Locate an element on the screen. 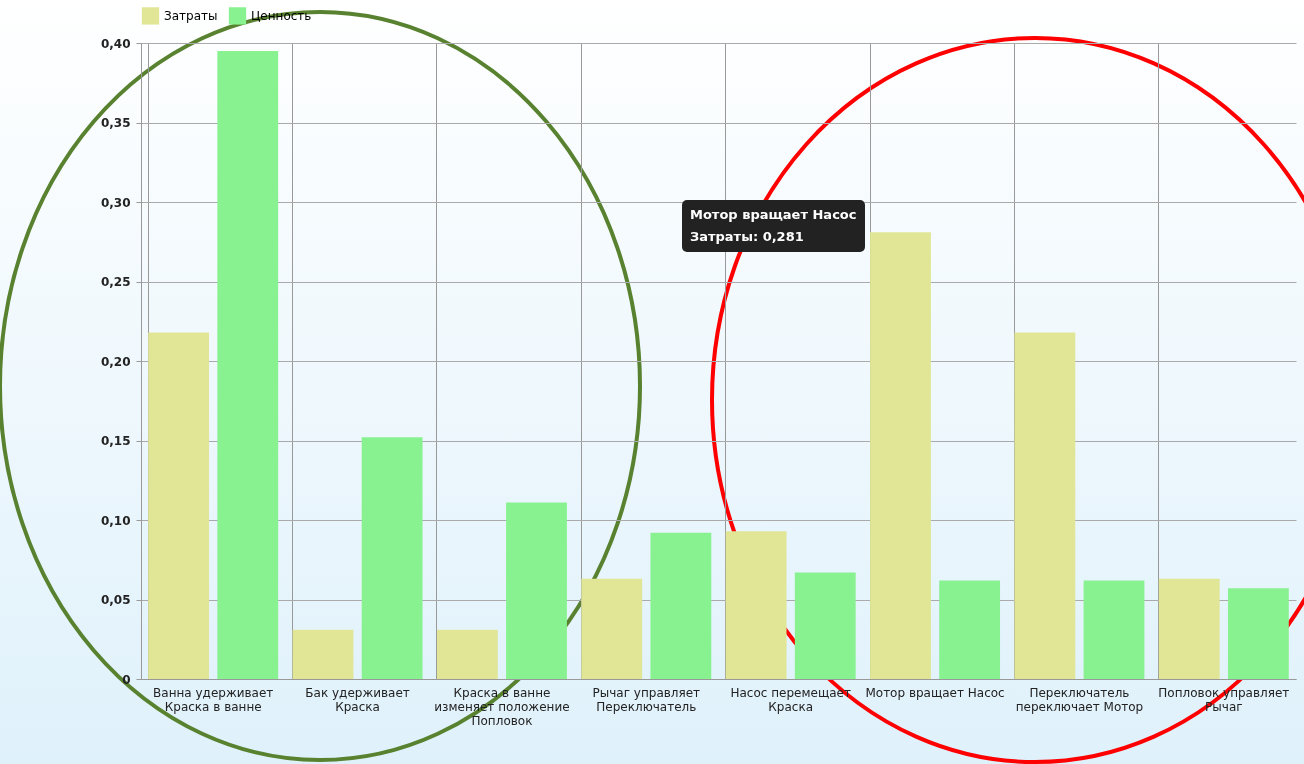  legend-label: Затраты is located at coordinates (191, 15).